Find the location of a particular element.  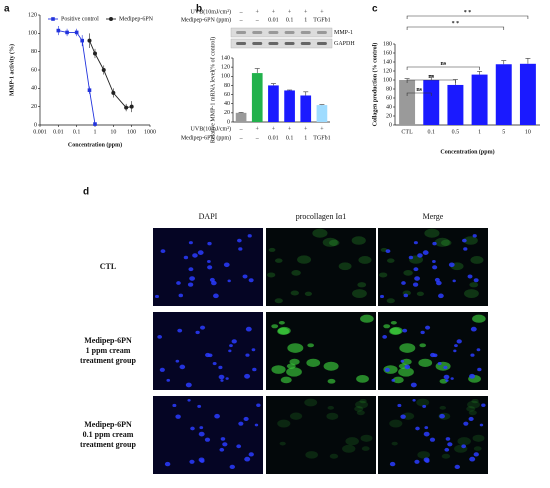

y-tick-label: 100 is located at coordinates (225, 77).